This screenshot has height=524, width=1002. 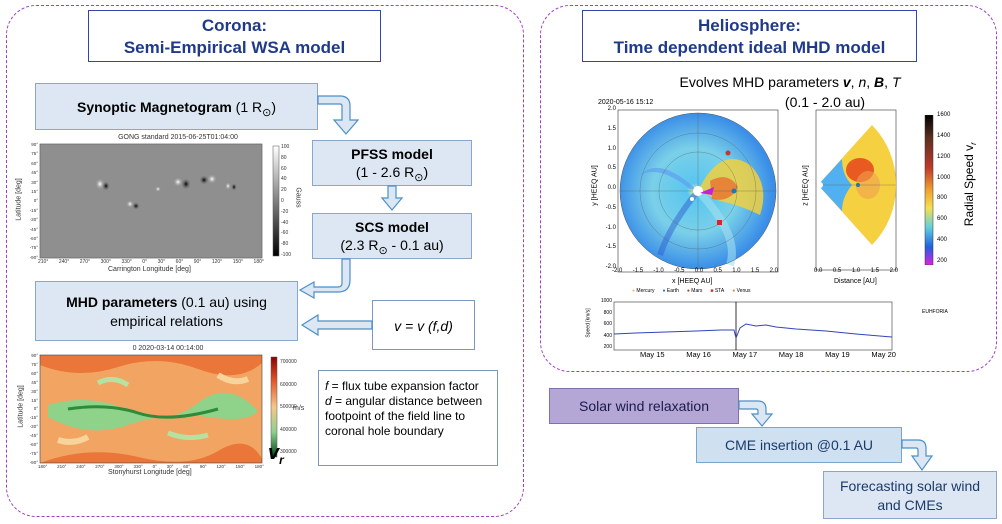 What do you see at coordinates (176, 106) in the screenshot?
I see `synoptic-magnetogram-box: Synoptic Magnetogram (1 R⊙)` at bounding box center [176, 106].